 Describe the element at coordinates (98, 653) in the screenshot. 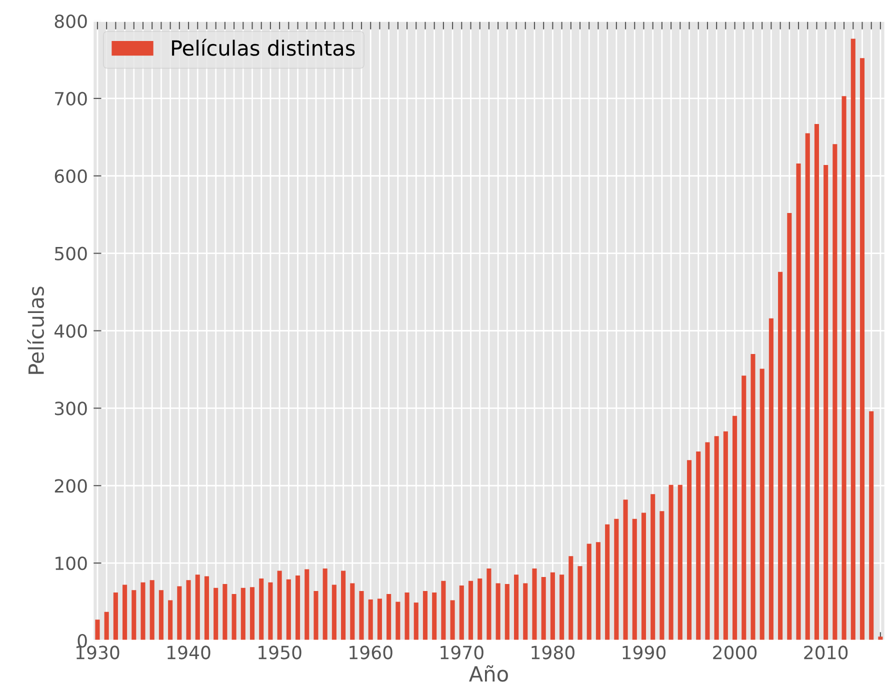

I see `x-tick-label: 1930` at that location.